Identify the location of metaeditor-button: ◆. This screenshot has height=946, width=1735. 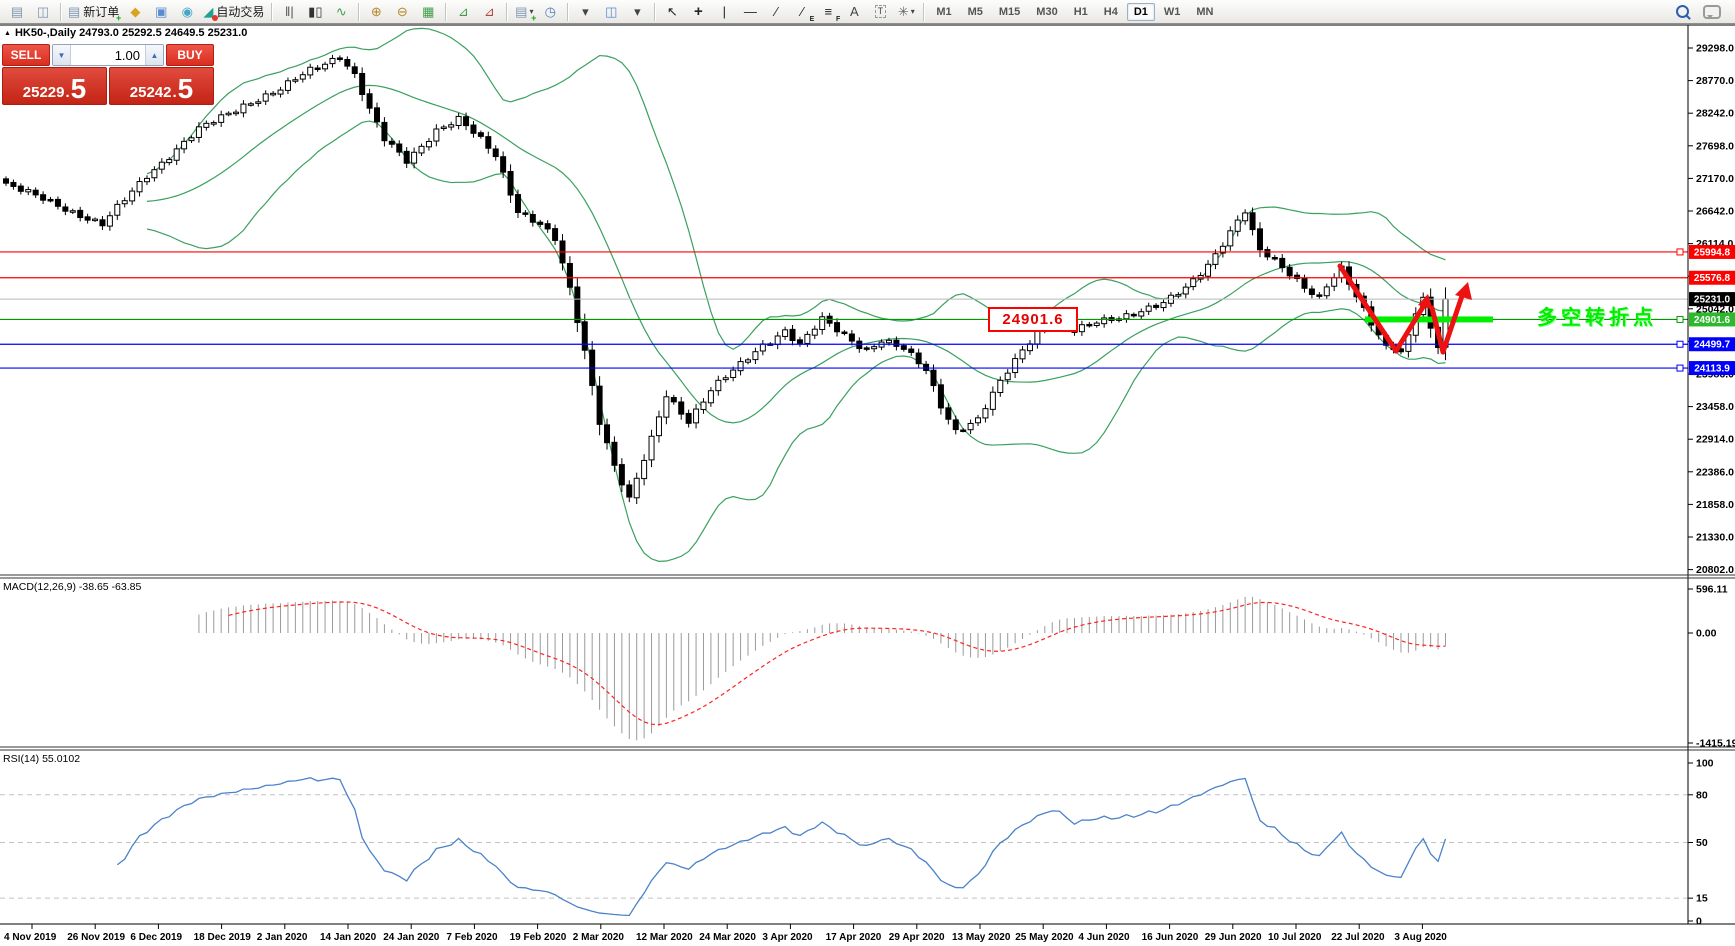
(135, 12).